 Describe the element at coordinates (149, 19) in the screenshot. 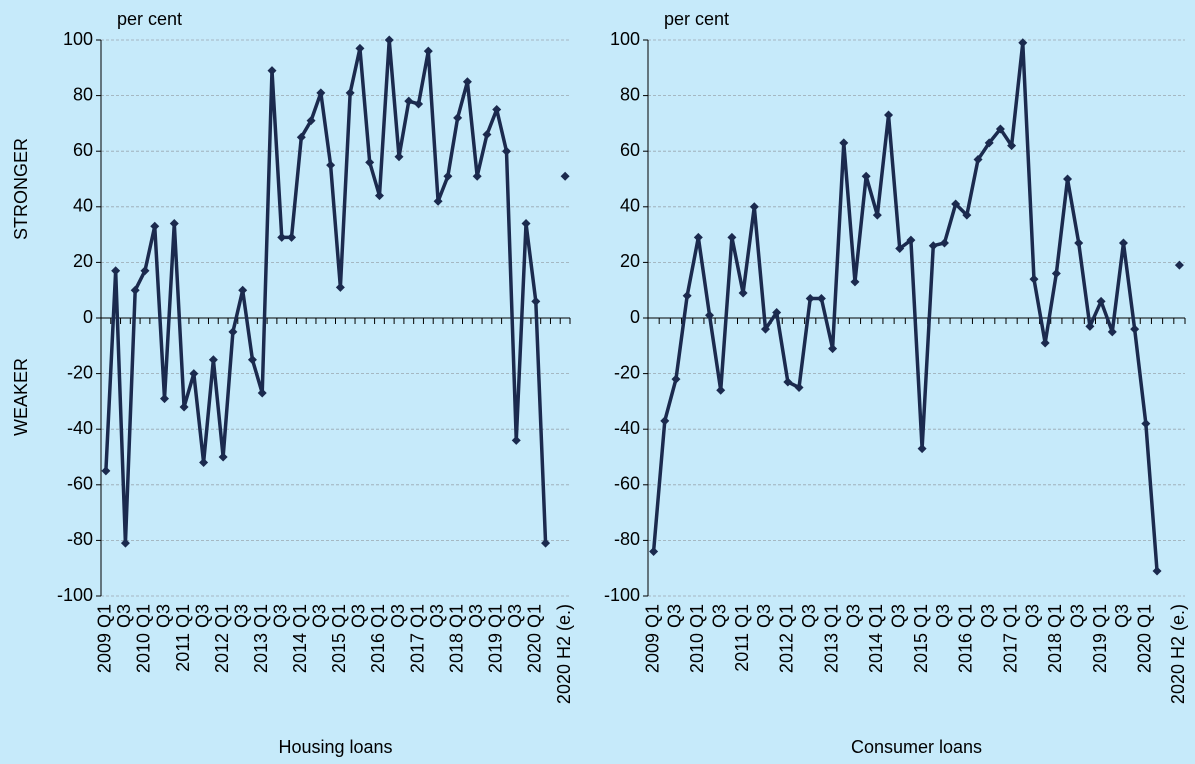

I see `y-unit: per cent` at that location.